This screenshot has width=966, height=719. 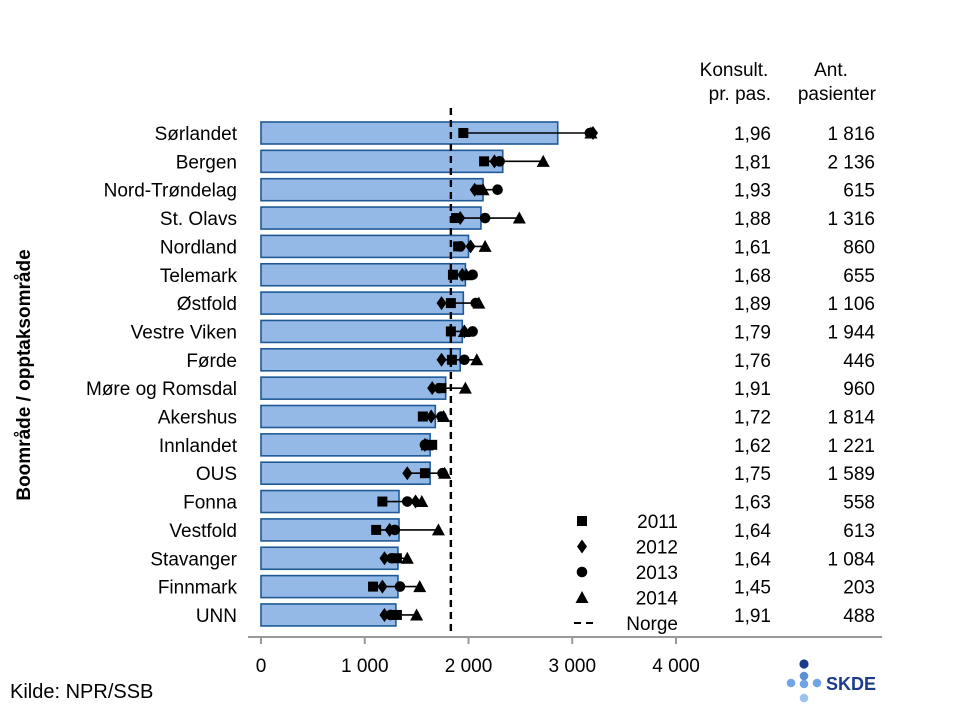 What do you see at coordinates (407, 557) in the screenshot?
I see `marker-2014-stavanger` at bounding box center [407, 557].